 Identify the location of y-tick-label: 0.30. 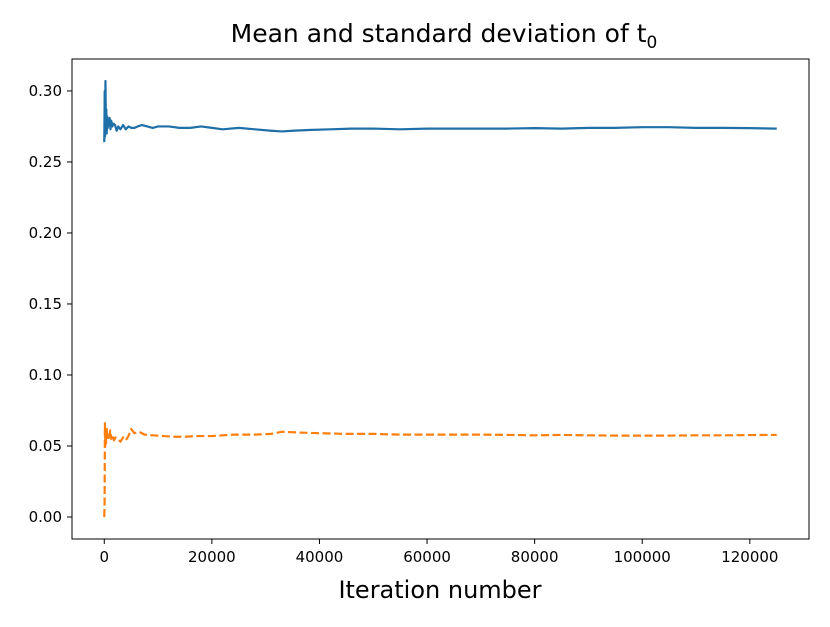
(45, 91).